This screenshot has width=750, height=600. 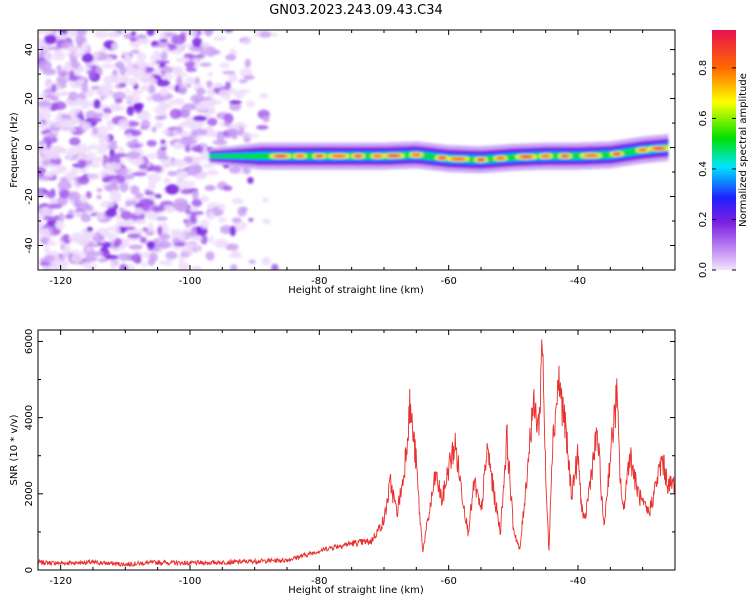 What do you see at coordinates (578, 581) in the screenshot?
I see `snr-xtick-label: -40` at bounding box center [578, 581].